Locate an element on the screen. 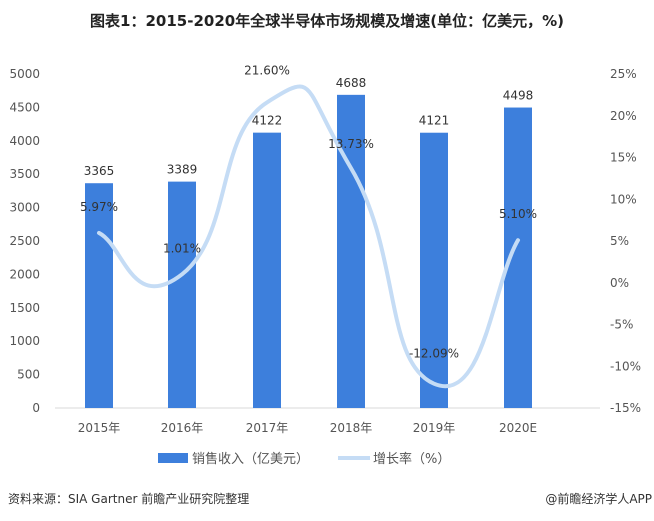 The width and height of the screenshot is (654, 521). bar-value-label: 4498 is located at coordinates (518, 96).